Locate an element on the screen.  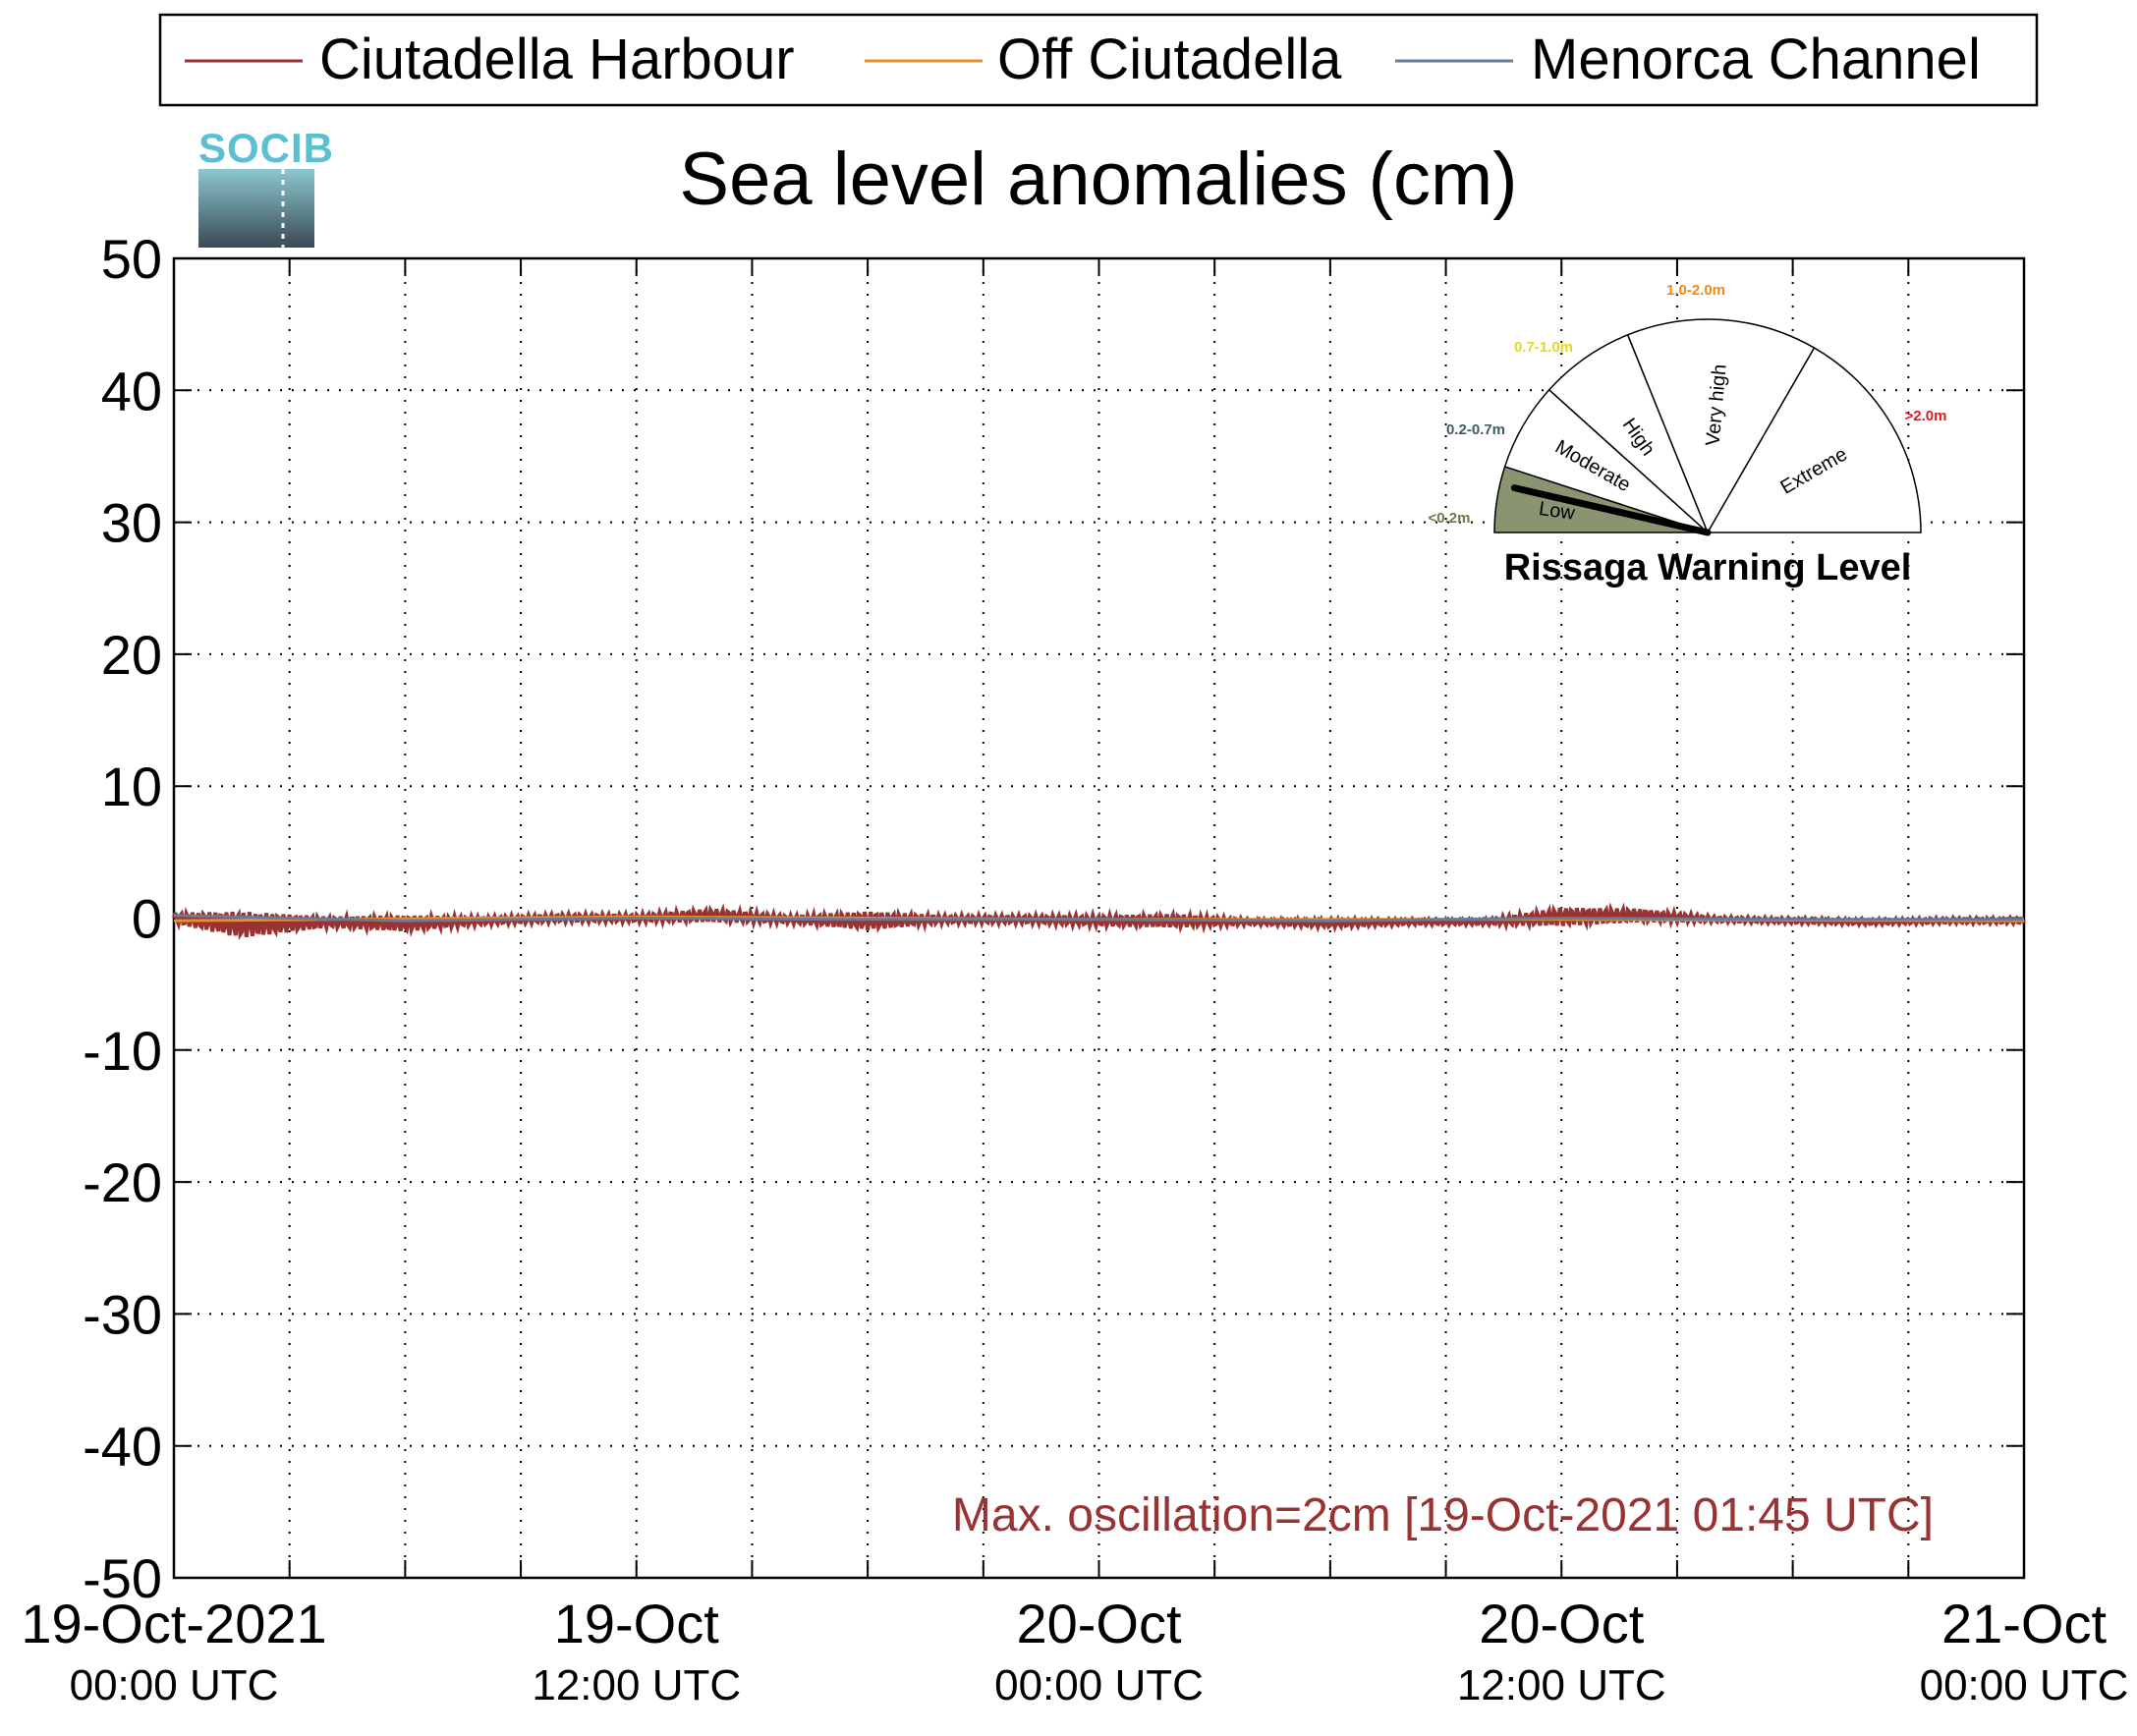
y-tick-label: 0 is located at coordinates (147, 919).